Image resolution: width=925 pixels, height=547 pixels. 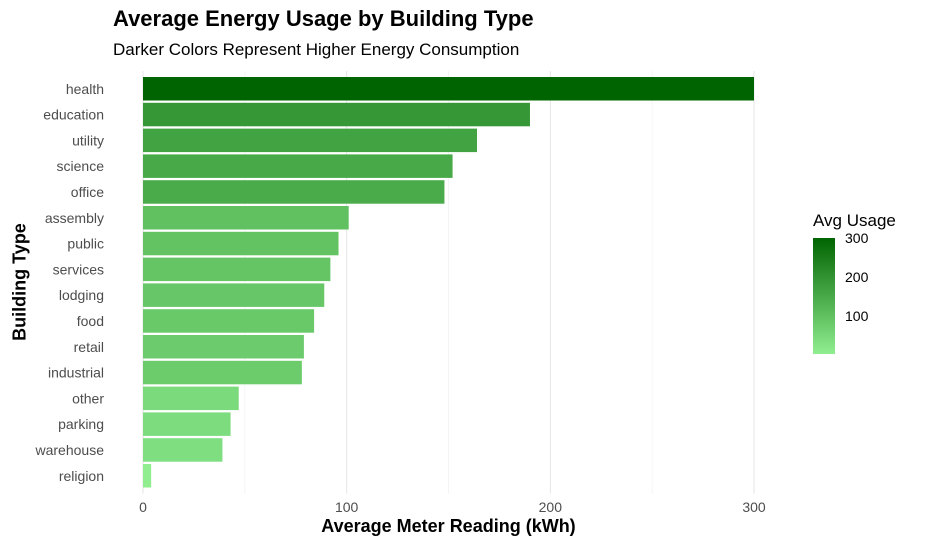 I want to click on chart-title: Average Energy Usage by Building Type, so click(x=323, y=18).